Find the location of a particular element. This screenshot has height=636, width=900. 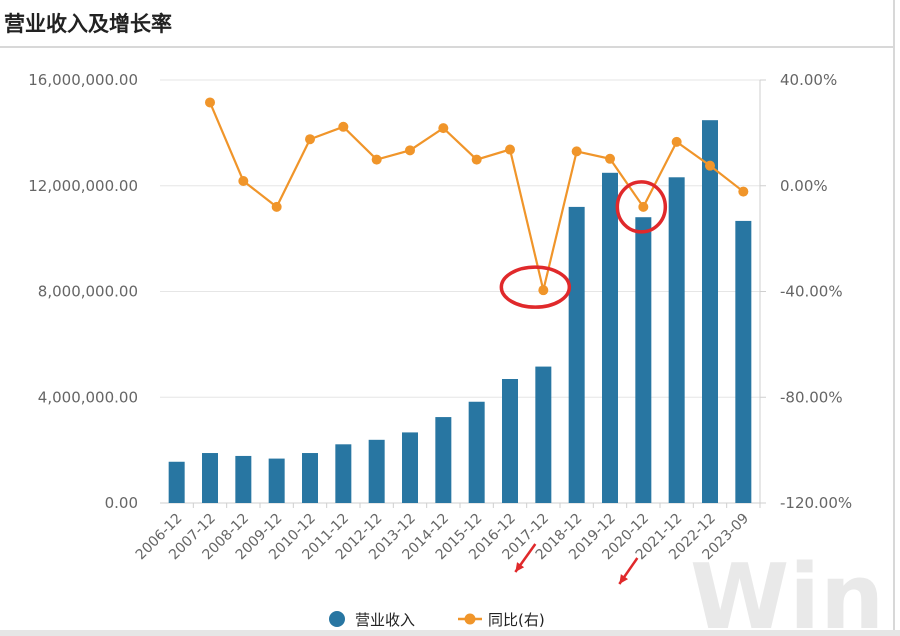

right-tick-label: -80.00% is located at coordinates (811, 397).